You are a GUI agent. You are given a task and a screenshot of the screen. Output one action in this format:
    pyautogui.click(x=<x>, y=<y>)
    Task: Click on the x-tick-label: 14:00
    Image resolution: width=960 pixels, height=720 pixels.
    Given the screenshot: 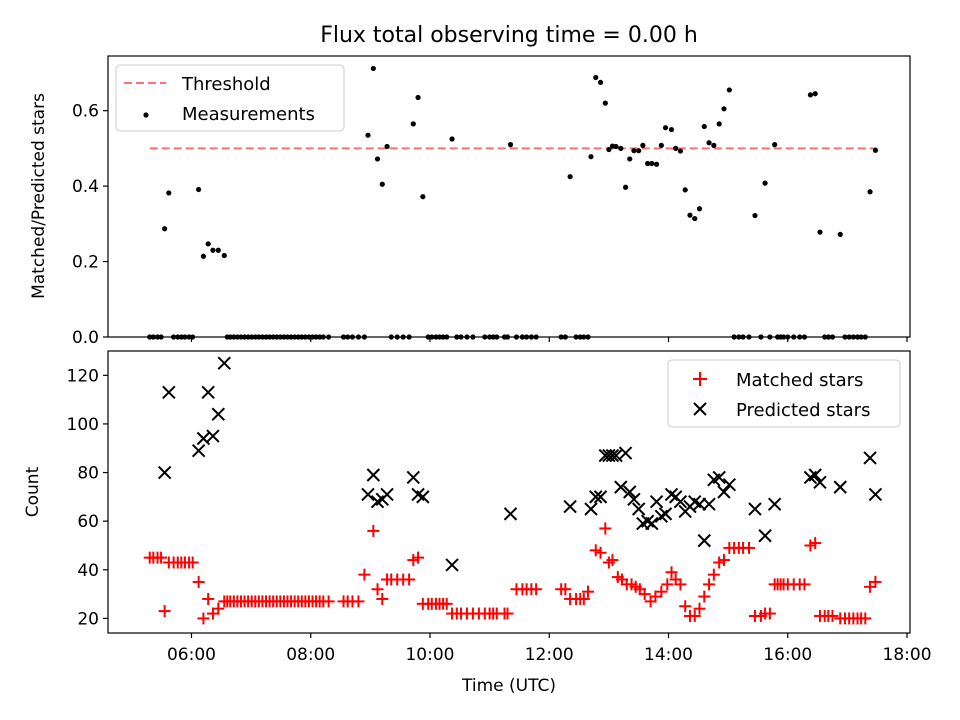 What is the action you would take?
    pyautogui.click(x=668, y=655)
    